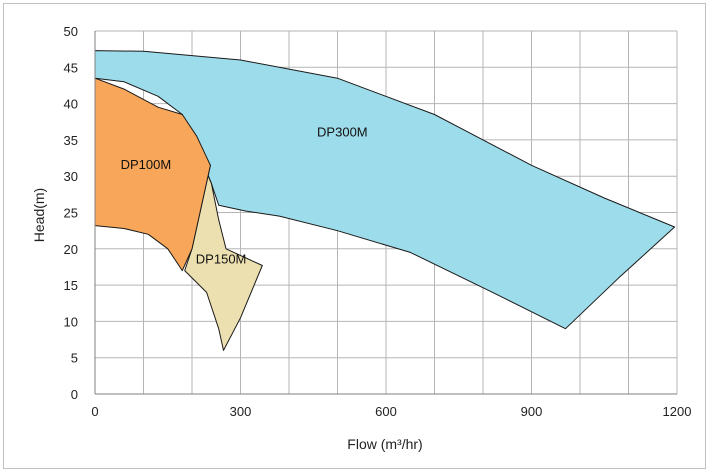 This screenshot has width=710, height=473. Describe the element at coordinates (71, 140) in the screenshot. I see `y-tick-label: 35` at that location.